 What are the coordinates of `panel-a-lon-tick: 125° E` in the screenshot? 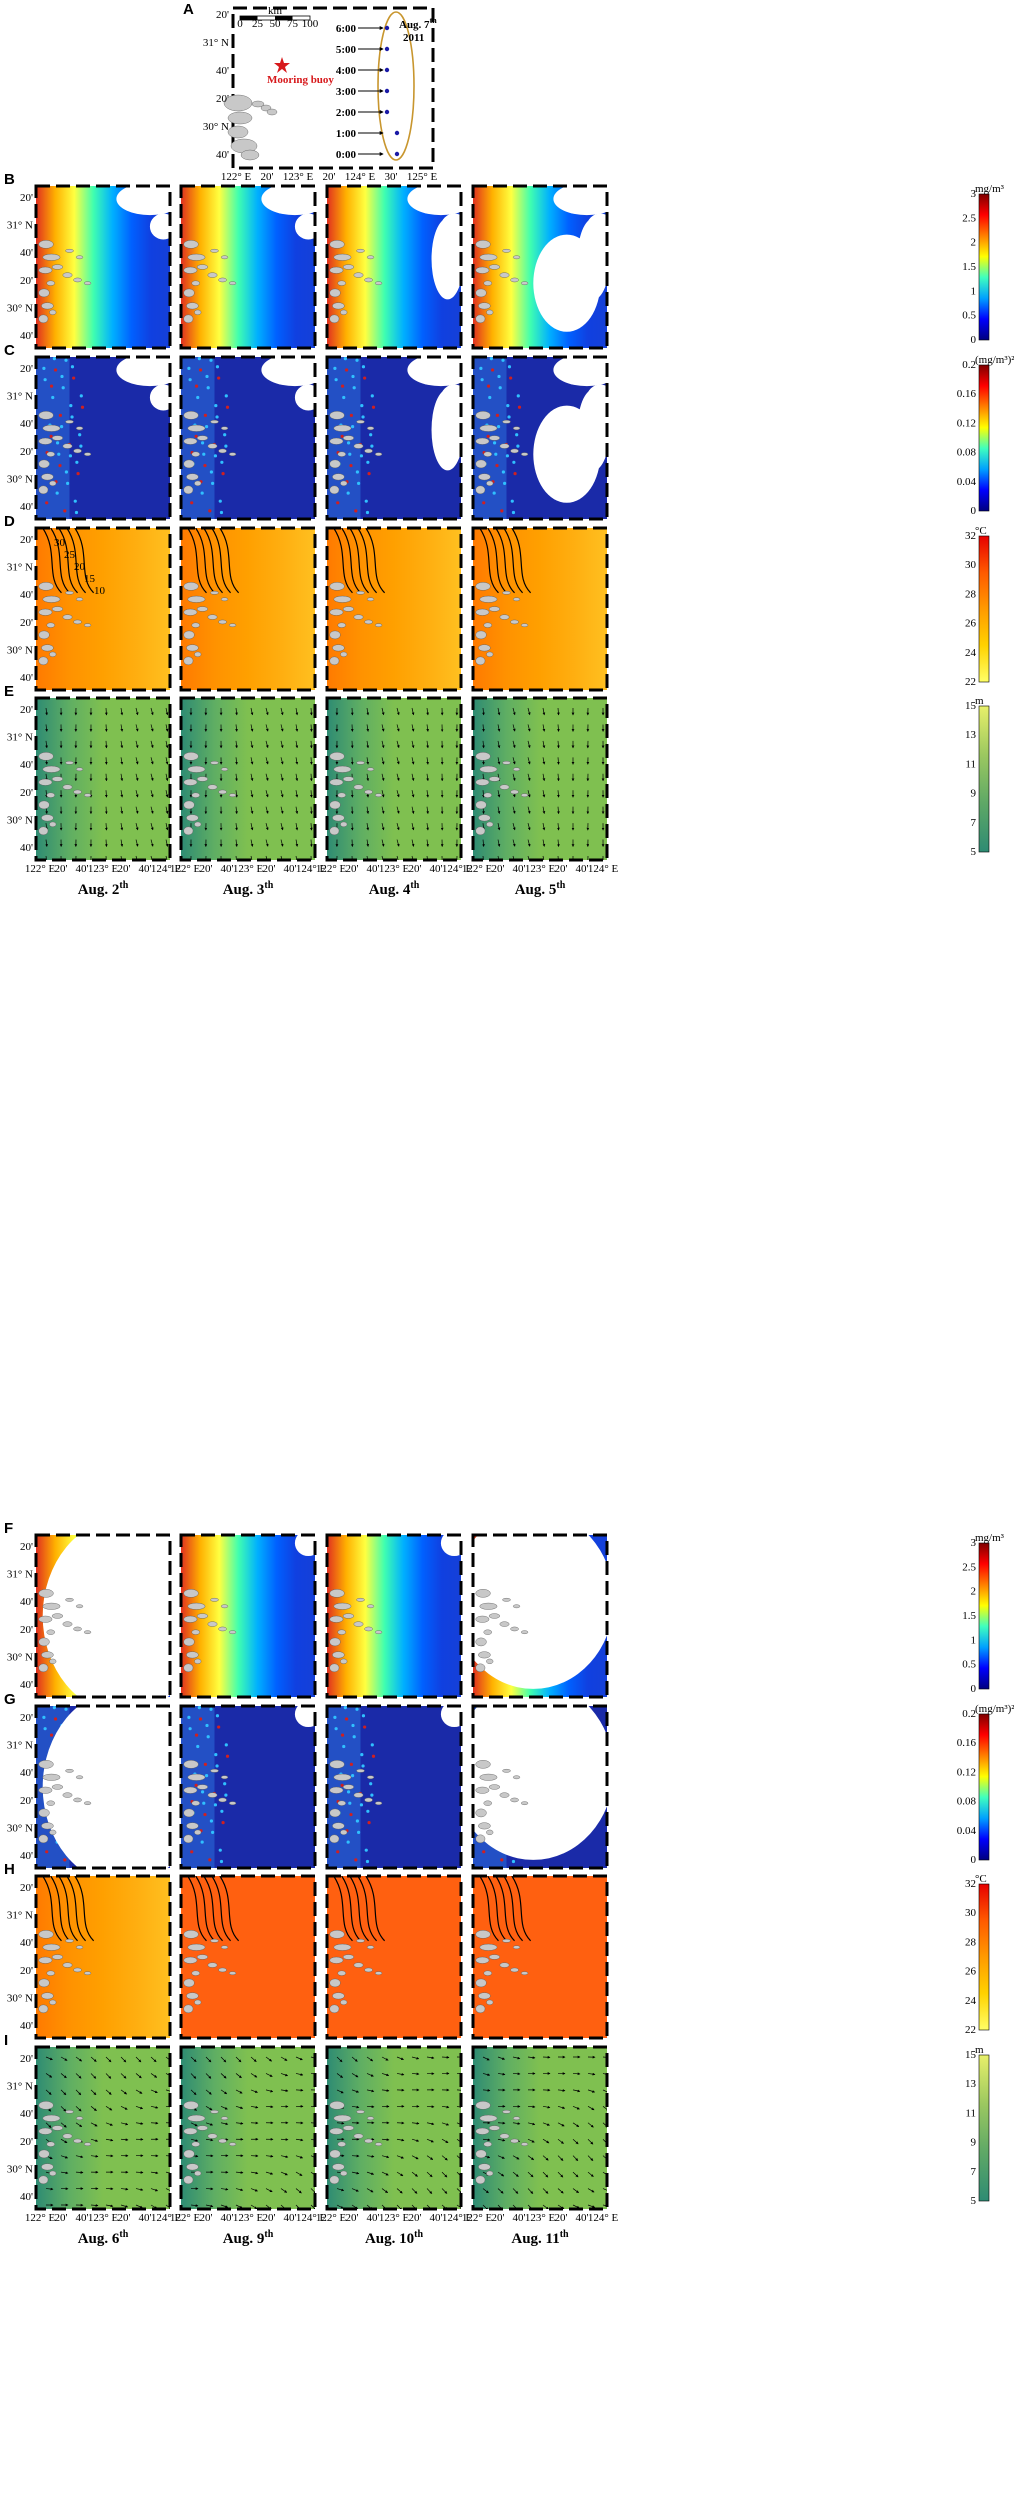 It's located at (422, 177).